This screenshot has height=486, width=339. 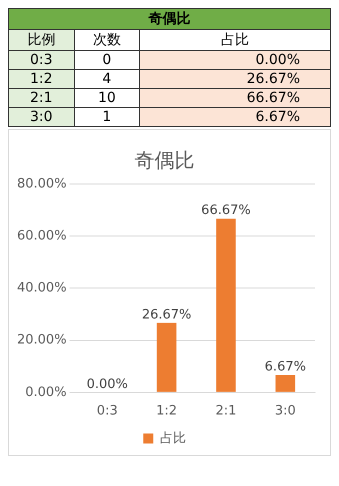 I want to click on text: 1, so click(x=107, y=117).